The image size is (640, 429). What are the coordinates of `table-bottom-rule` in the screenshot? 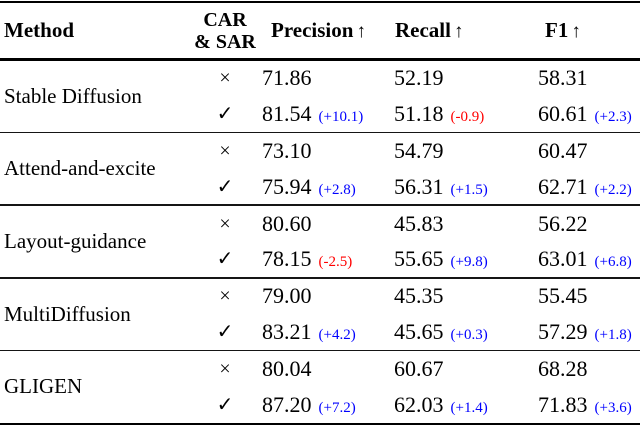 It's located at (320, 424).